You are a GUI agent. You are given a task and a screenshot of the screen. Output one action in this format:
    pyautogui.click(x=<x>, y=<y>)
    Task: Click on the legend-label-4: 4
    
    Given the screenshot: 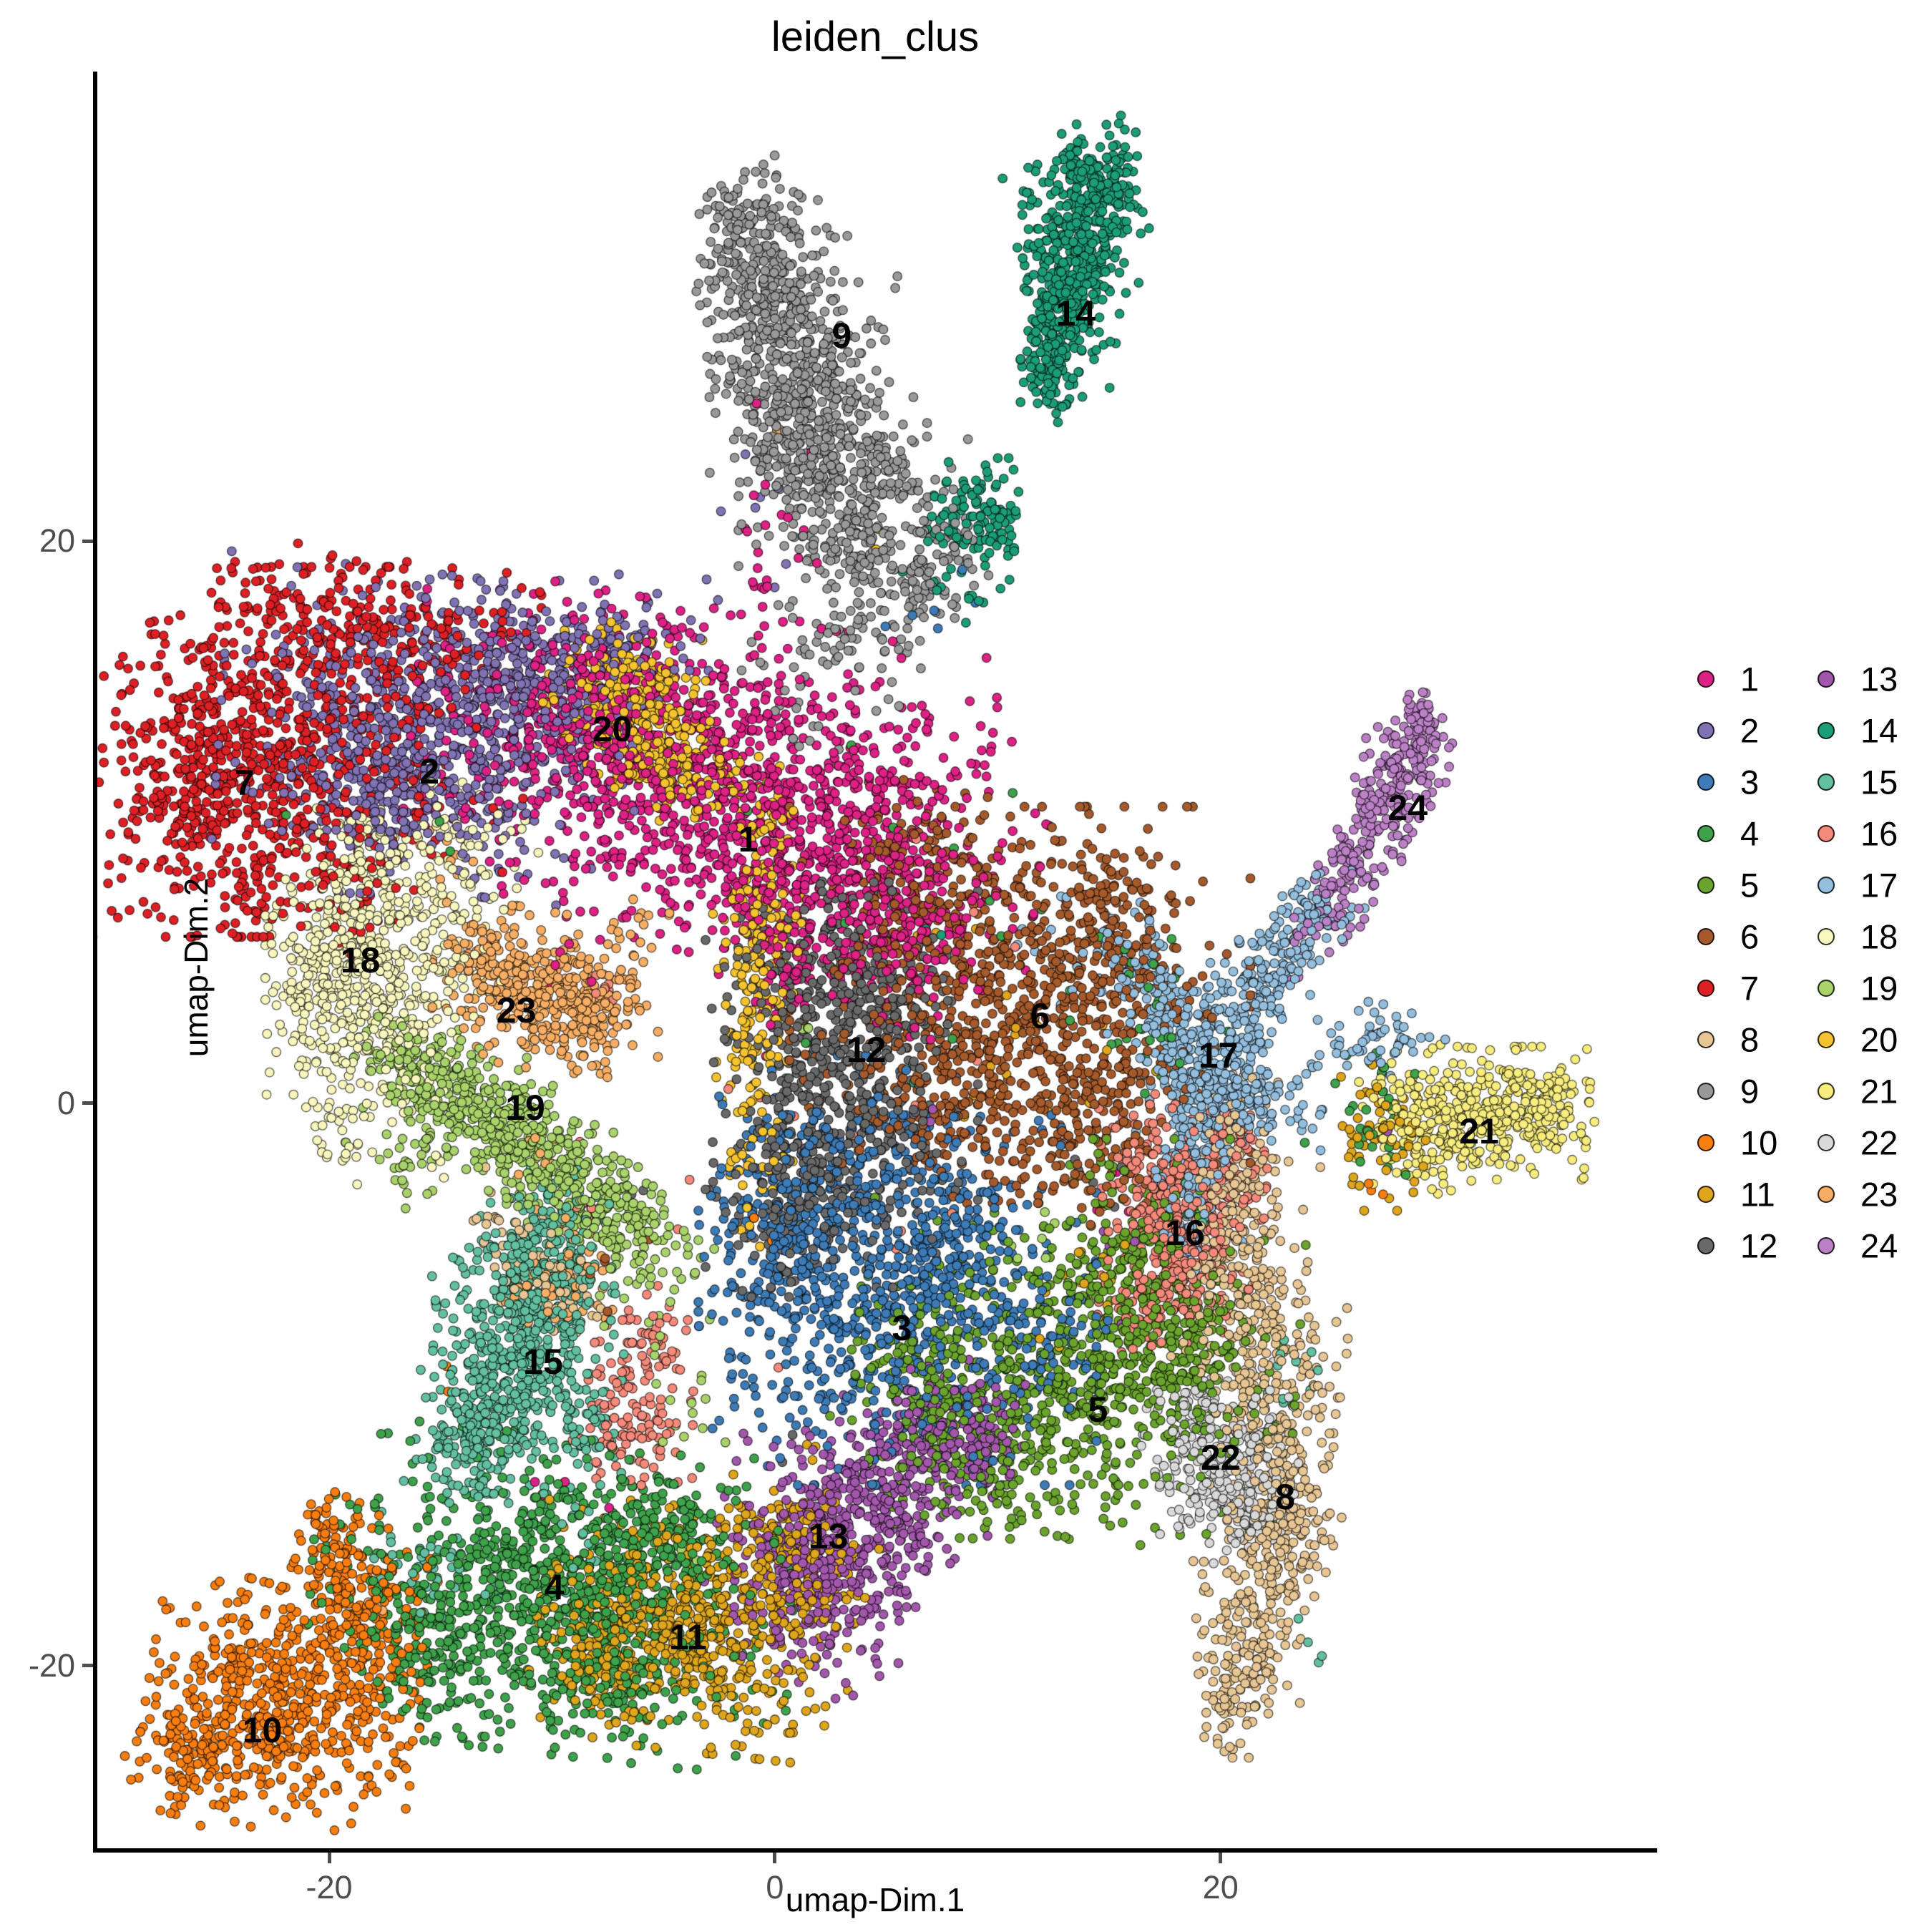 What is the action you would take?
    pyautogui.click(x=1750, y=833)
    